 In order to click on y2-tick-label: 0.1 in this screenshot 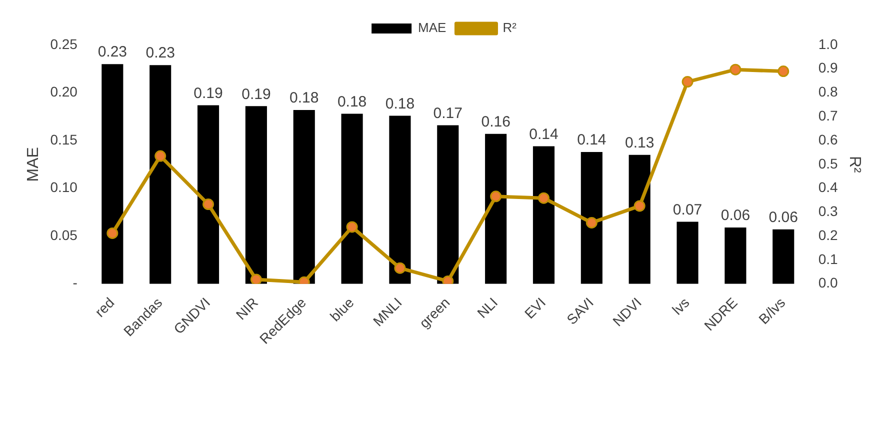, I will do `click(828, 258)`.